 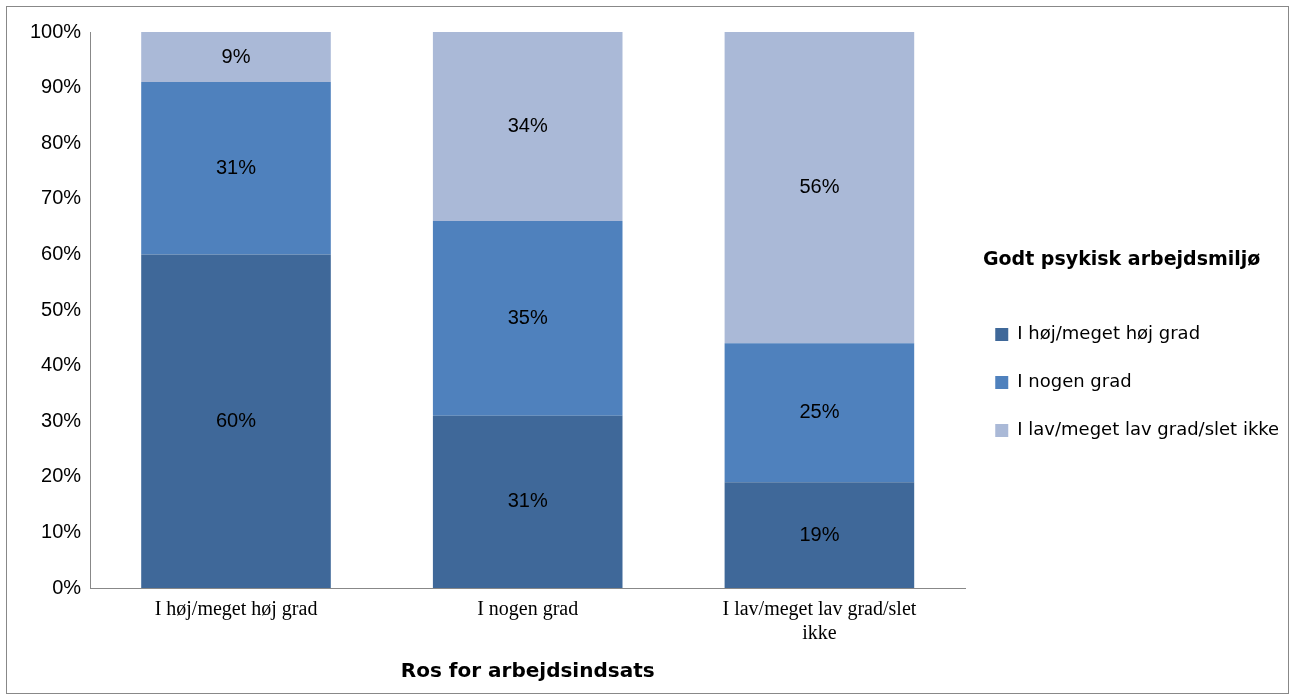 I want to click on legend-label: I lav/meget lav grad/slet ikke, so click(x=1148, y=429).